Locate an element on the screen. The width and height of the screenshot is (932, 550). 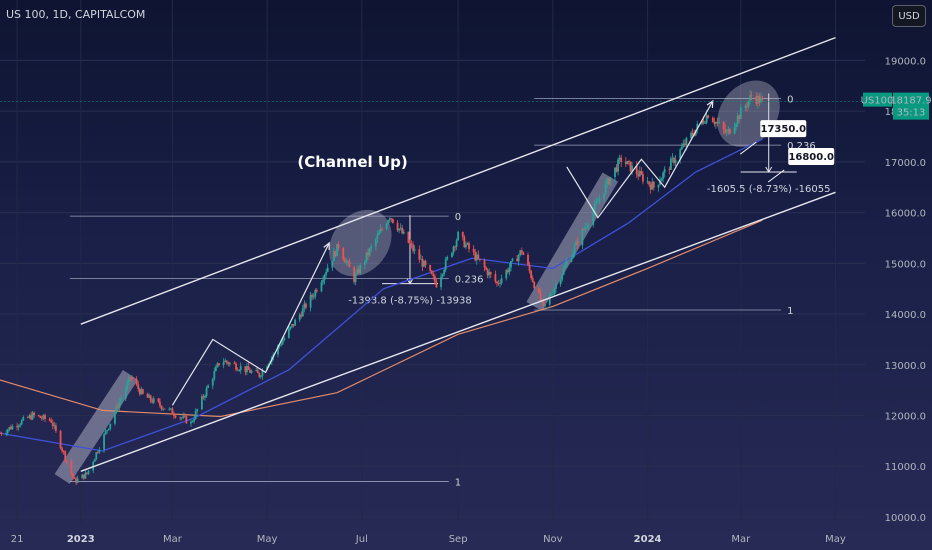
y-tick-label: 10000.0 is located at coordinates (905, 518).